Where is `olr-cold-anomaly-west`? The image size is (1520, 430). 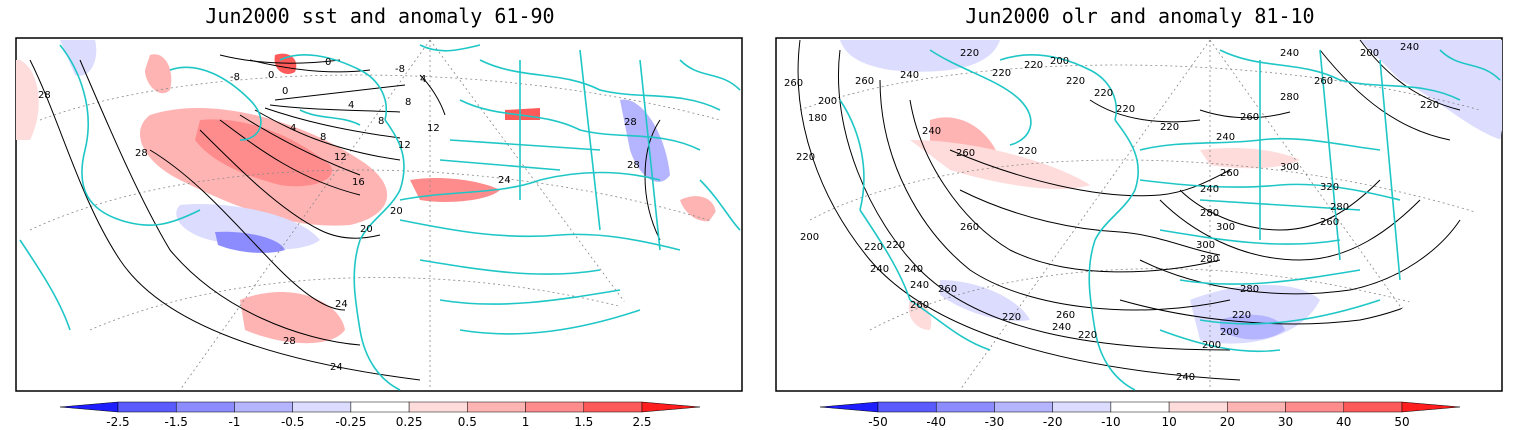 olr-cold-anomaly-west is located at coordinates (985, 300).